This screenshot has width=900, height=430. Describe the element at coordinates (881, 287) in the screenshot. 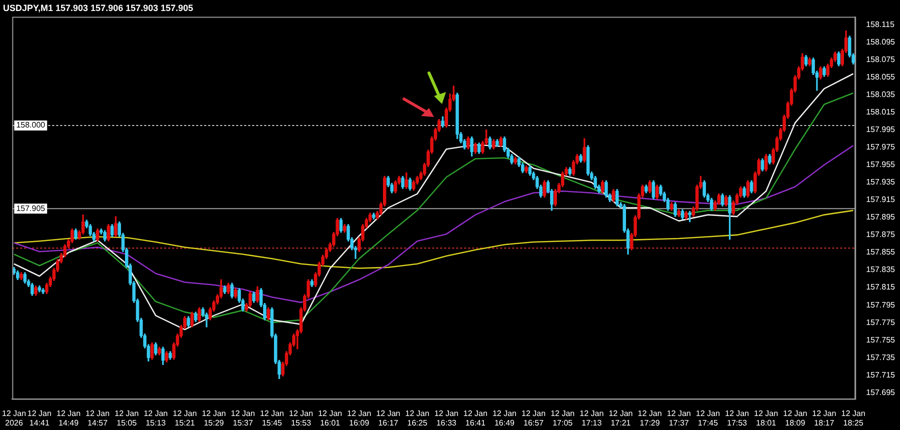

I see `y-tick-label: 157.815` at that location.